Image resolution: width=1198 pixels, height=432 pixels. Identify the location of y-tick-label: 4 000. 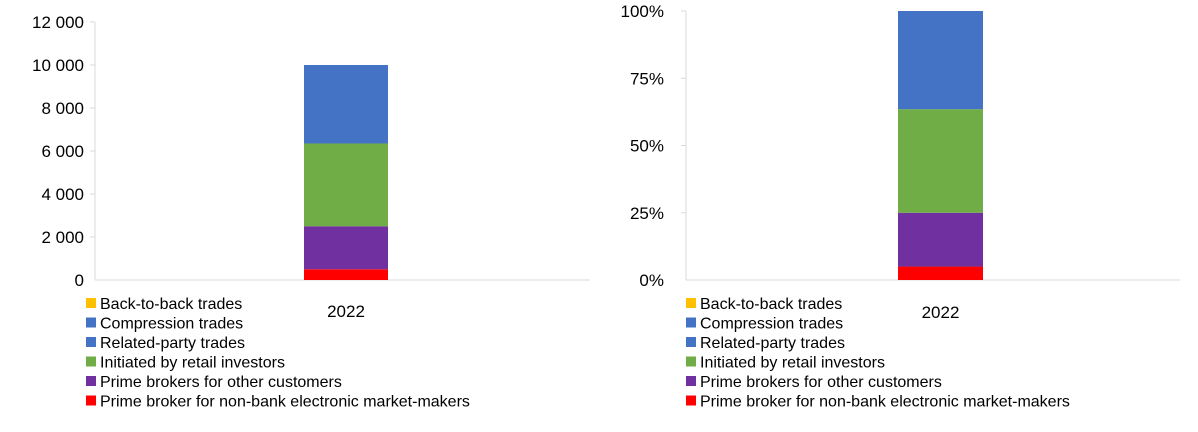
(62, 194).